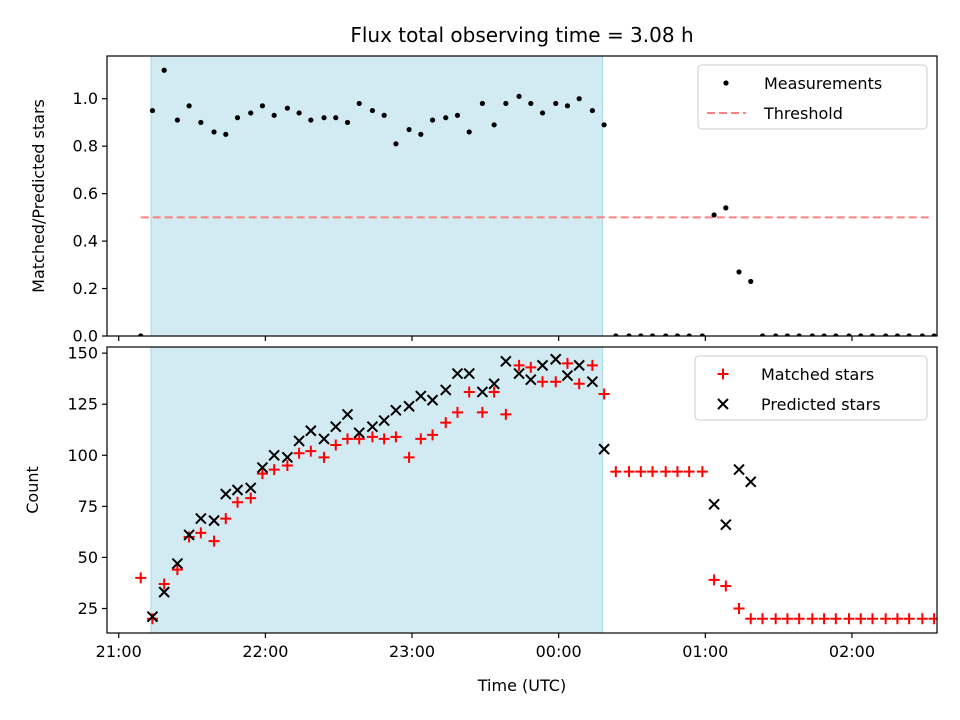 The height and width of the screenshot is (720, 960). What do you see at coordinates (521, 35) in the screenshot?
I see `figure-title: Flux total observing time = 3.08 h` at bounding box center [521, 35].